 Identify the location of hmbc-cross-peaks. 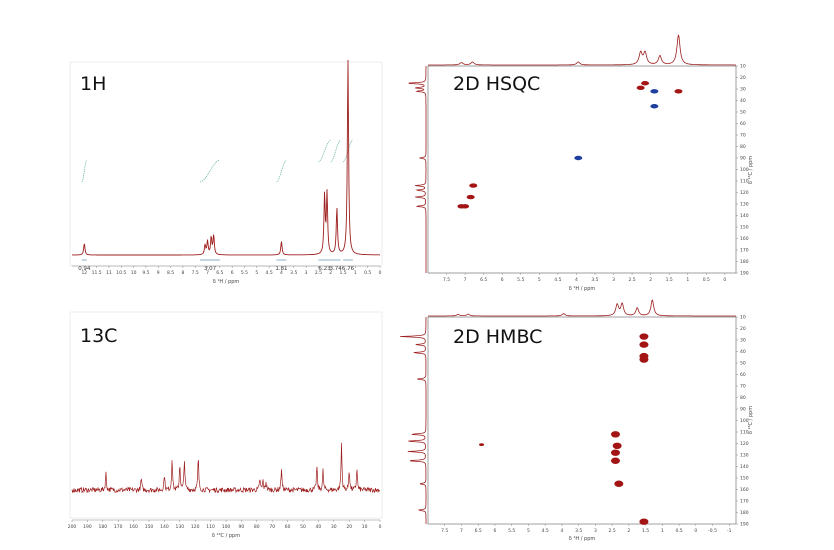
(564, 429).